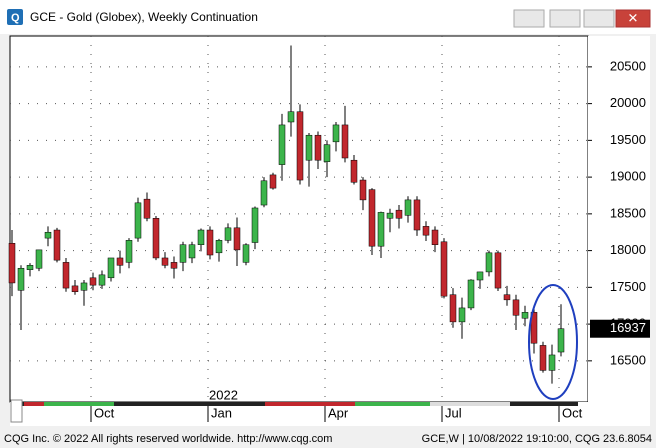 The height and width of the screenshot is (448, 656). What do you see at coordinates (338, 412) in the screenshot?
I see `x-tick-label: Apr` at bounding box center [338, 412].